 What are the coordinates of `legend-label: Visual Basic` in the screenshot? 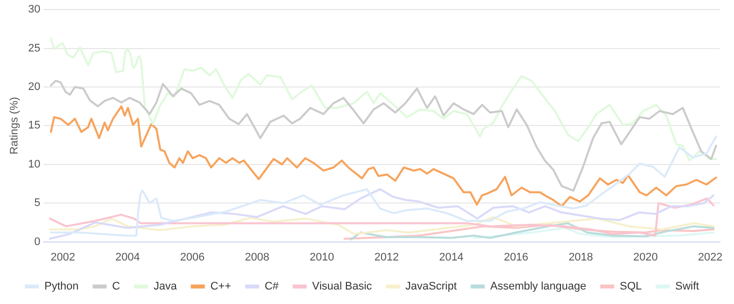 It's located at (342, 286).